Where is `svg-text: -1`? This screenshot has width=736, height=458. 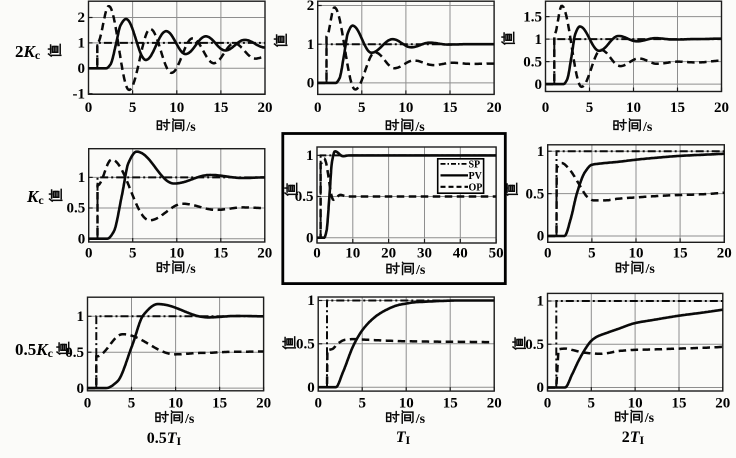 svg-text: -1 is located at coordinates (79, 94).